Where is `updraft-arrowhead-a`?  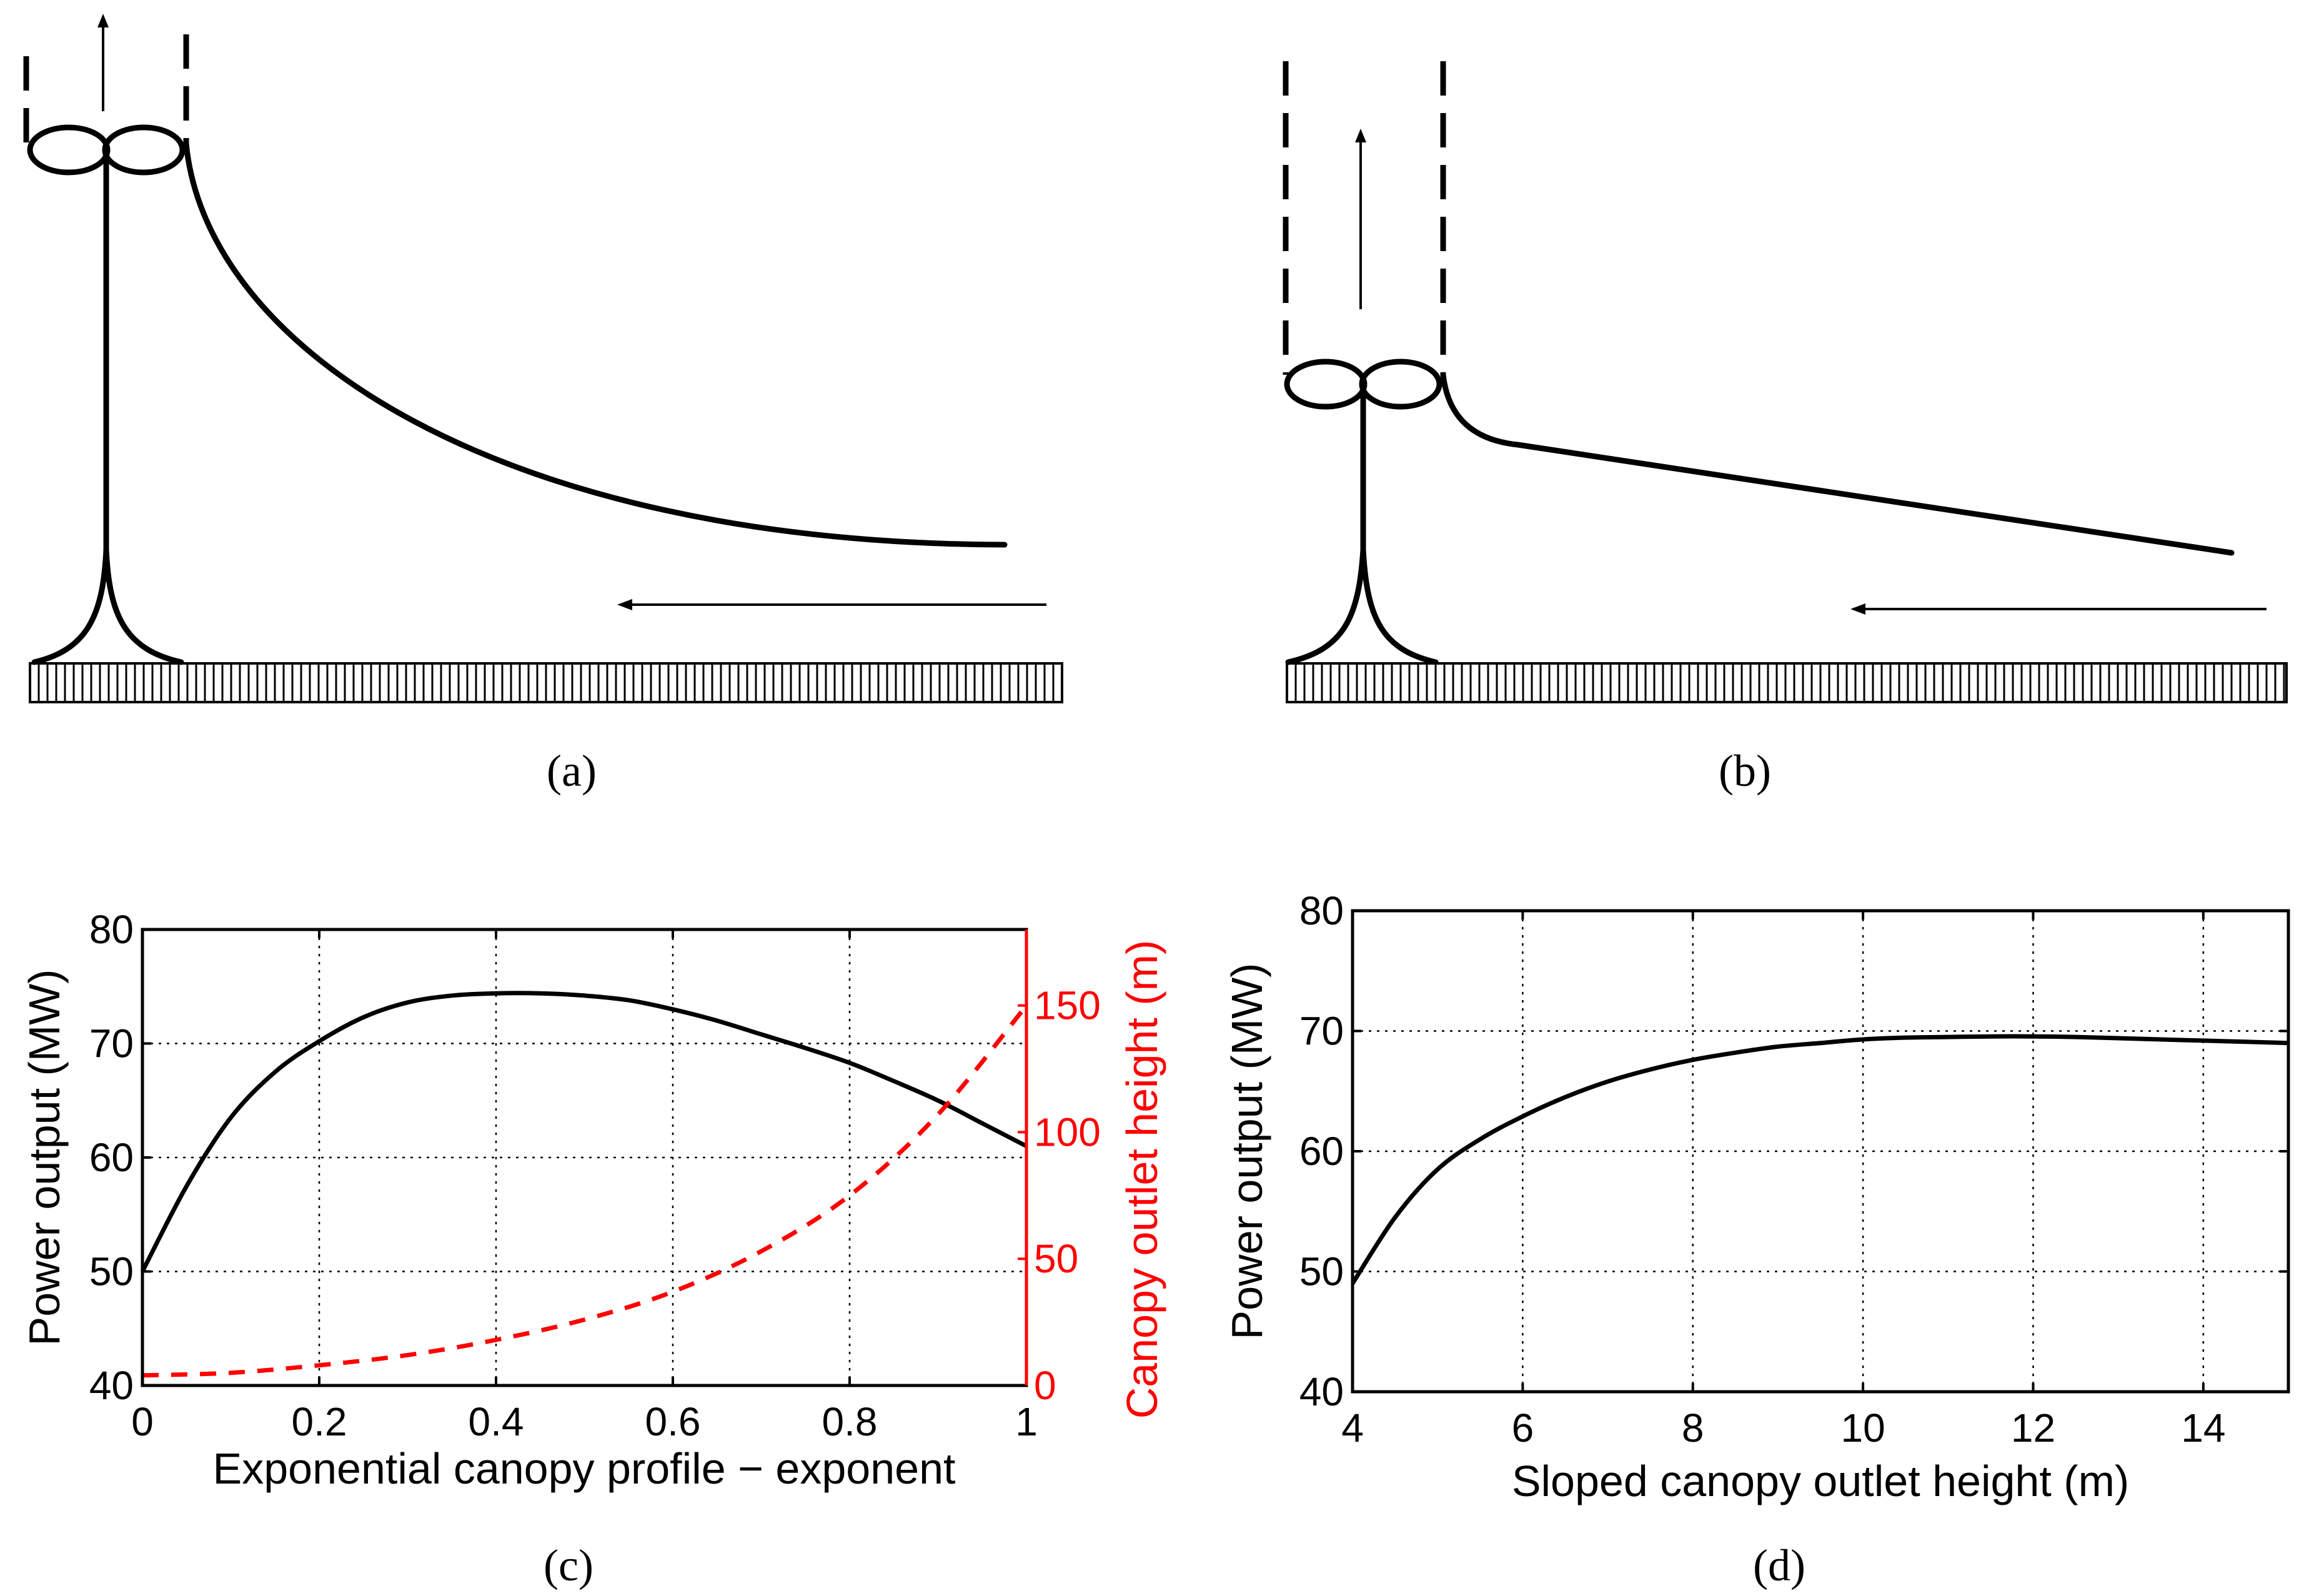
updraft-arrowhead-a is located at coordinates (103, 20).